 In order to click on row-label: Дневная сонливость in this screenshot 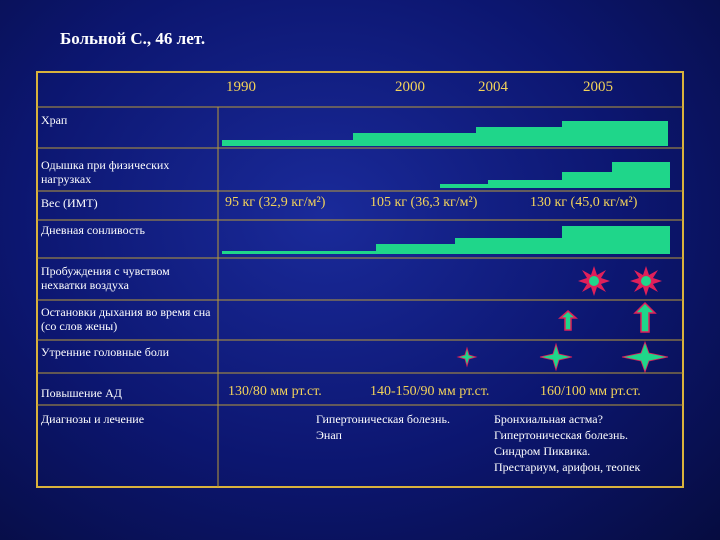, I will do `click(93, 230)`.